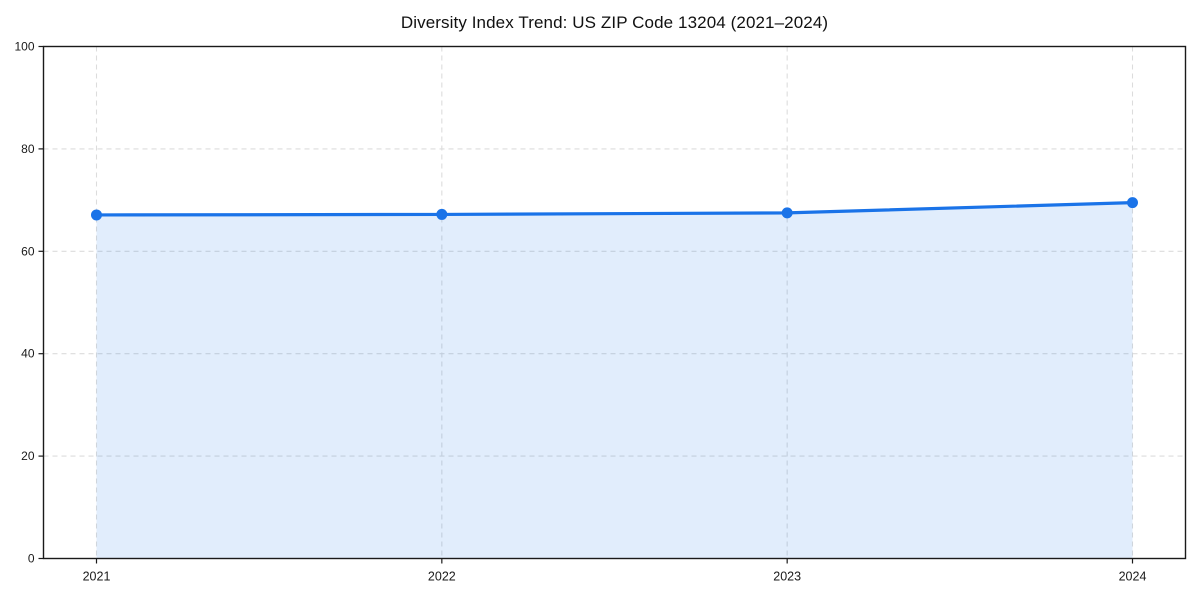  What do you see at coordinates (24, 47) in the screenshot?
I see `y-tick-label: 100` at bounding box center [24, 47].